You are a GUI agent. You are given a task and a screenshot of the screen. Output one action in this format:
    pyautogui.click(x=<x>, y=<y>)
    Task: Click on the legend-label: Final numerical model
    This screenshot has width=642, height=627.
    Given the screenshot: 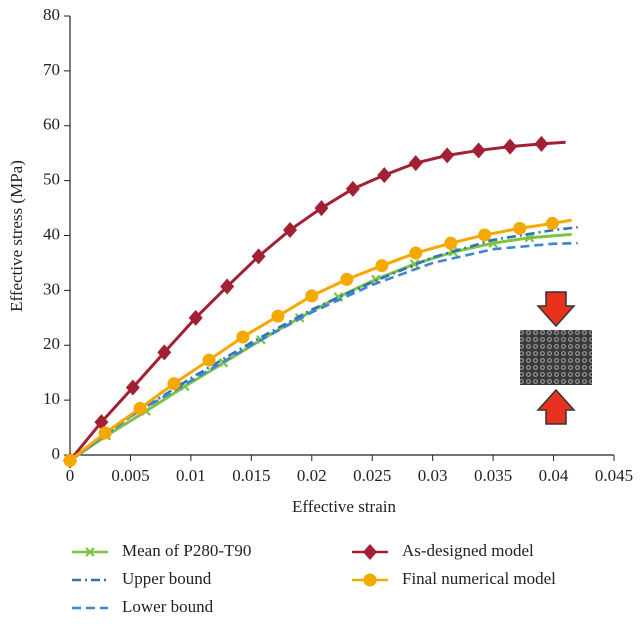 What is the action you would take?
    pyautogui.click(x=479, y=578)
    